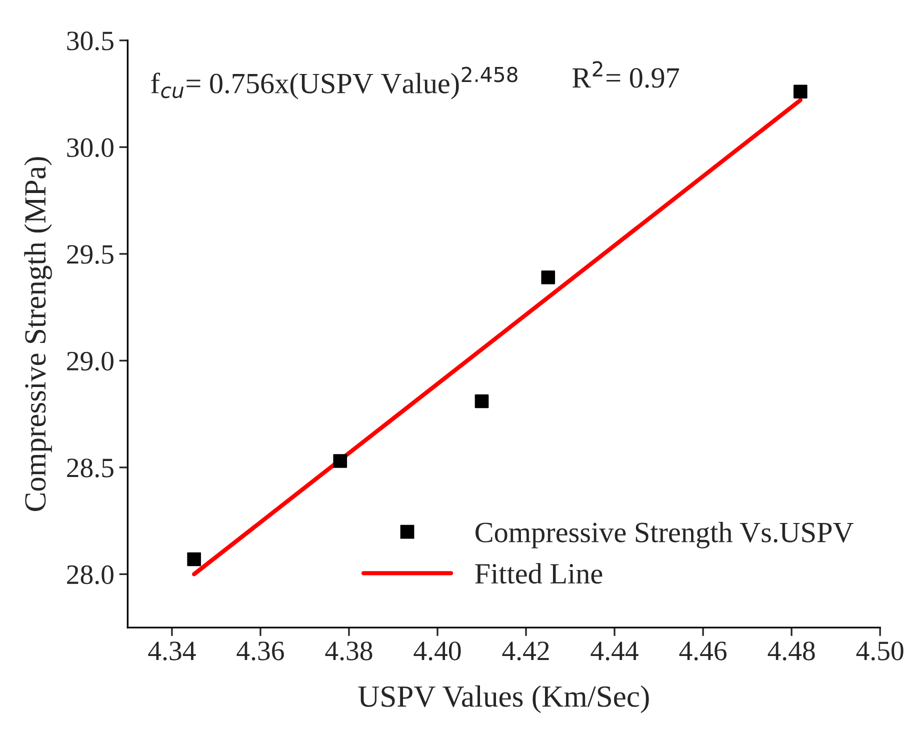 Image resolution: width=912 pixels, height=734 pixels. I want to click on legend-label: Fitted Line, so click(538, 573).